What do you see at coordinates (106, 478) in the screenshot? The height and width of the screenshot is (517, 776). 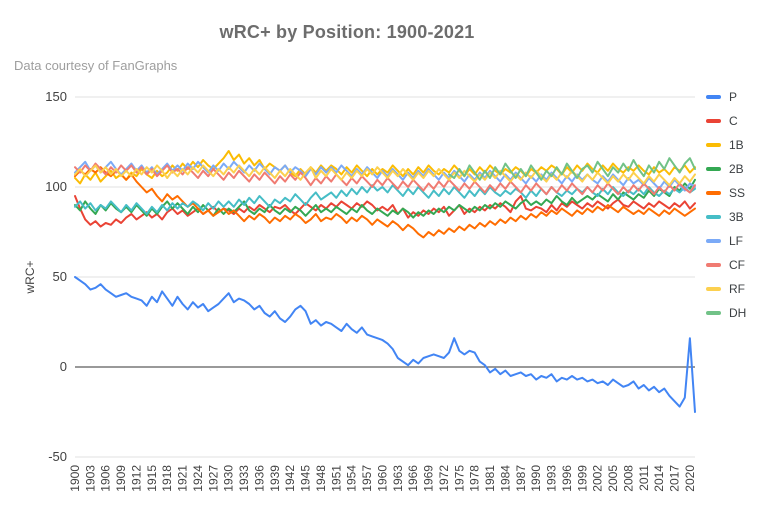 I see `x-tick-label: 1906` at bounding box center [106, 478].